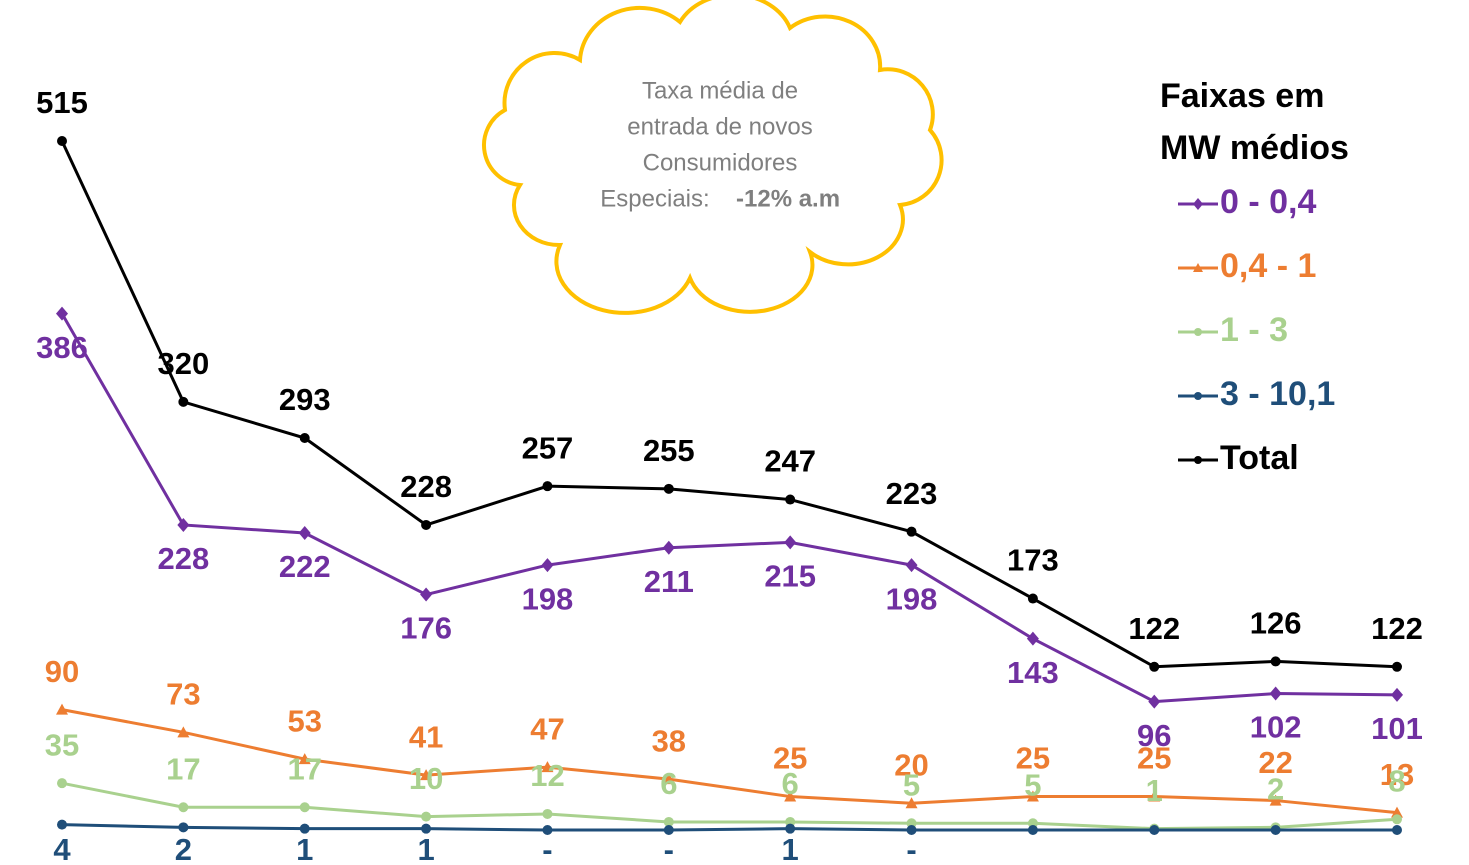  Describe the element at coordinates (62, 102) in the screenshot. I see `data-label: 515` at that location.